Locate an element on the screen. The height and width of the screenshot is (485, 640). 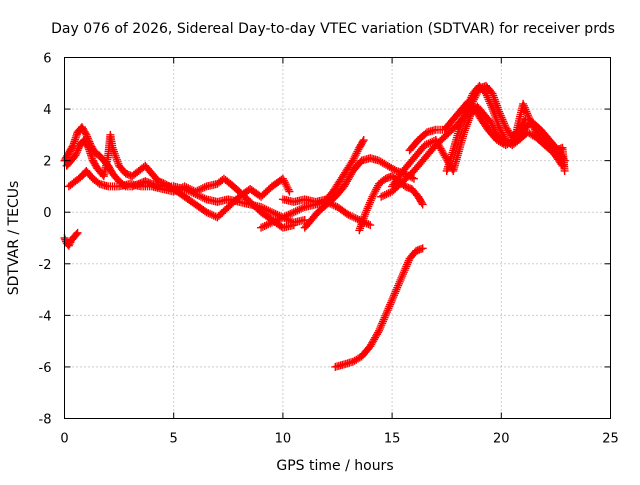
y-tick-label: -2 is located at coordinates (45, 265).